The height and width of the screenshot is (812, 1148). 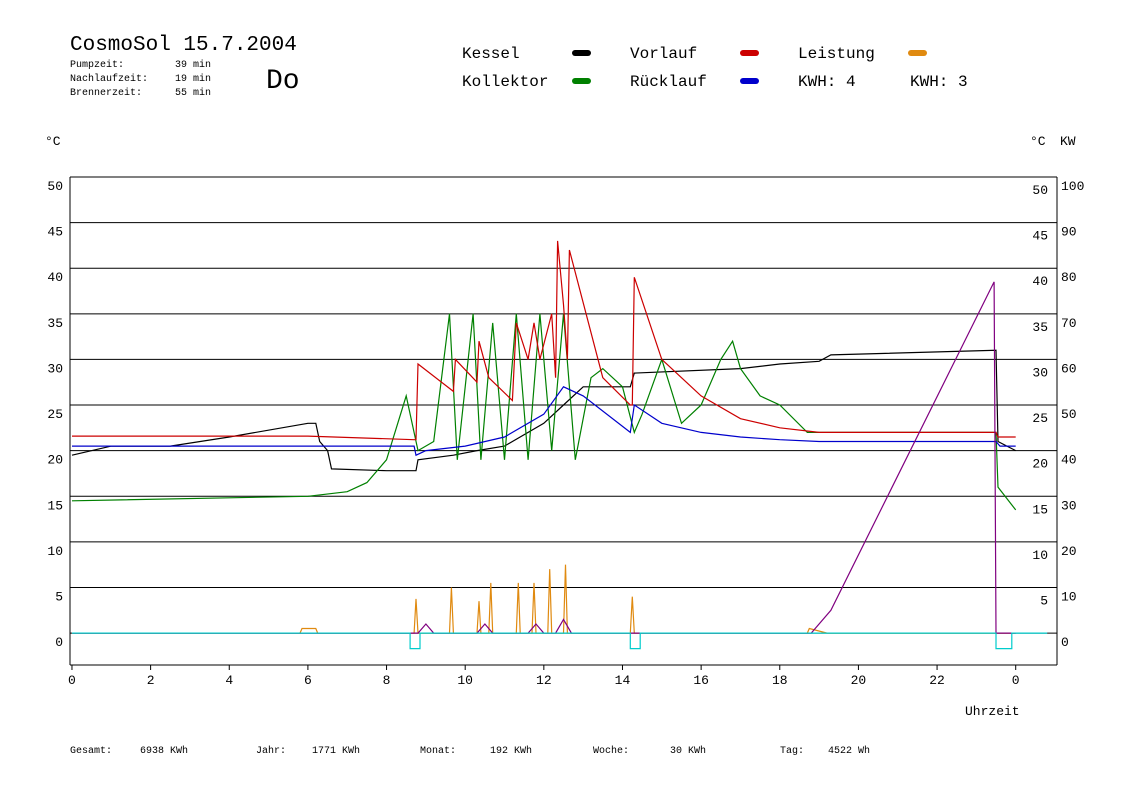 I want to click on x-tick-label: 4, so click(x=229, y=680).